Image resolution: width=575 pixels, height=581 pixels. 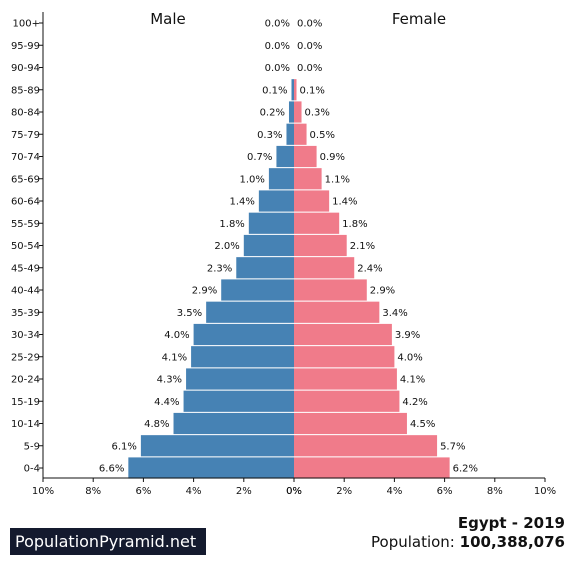 I want to click on age-label: 0-4, so click(x=32, y=469).